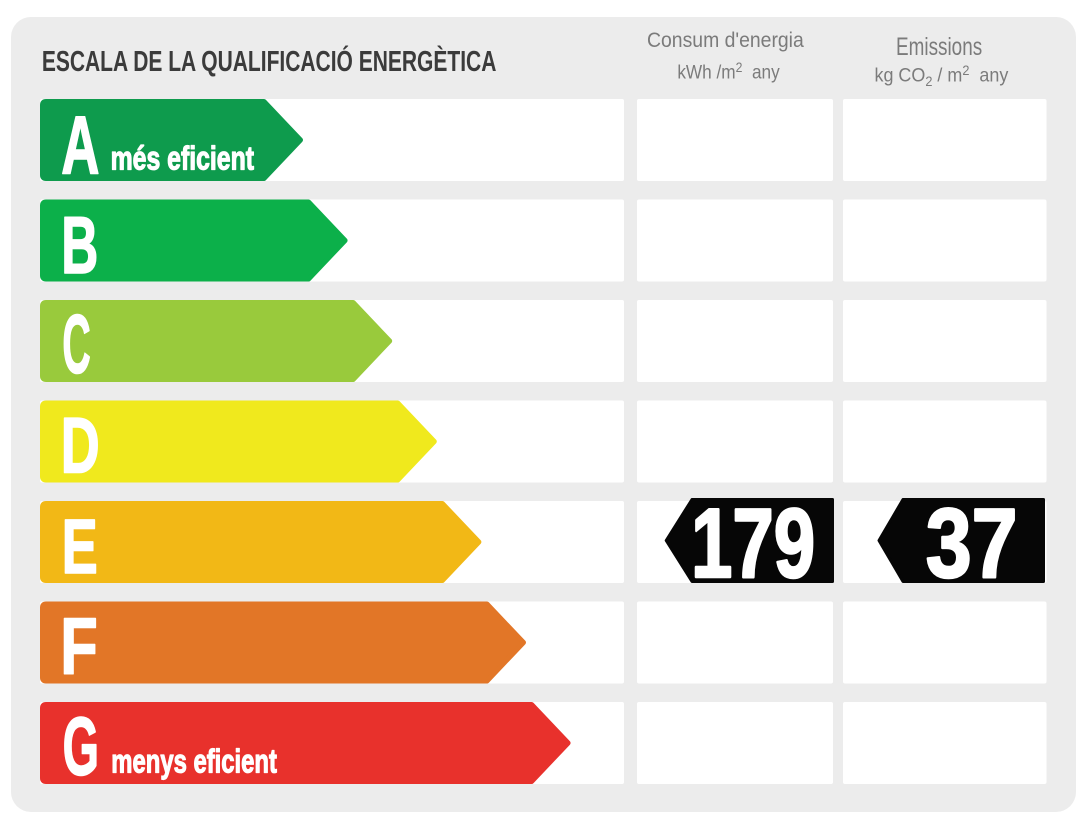 This screenshot has height=837, width=1087. What do you see at coordinates (753, 543) in the screenshot?
I see `svg-text: 179` at bounding box center [753, 543].